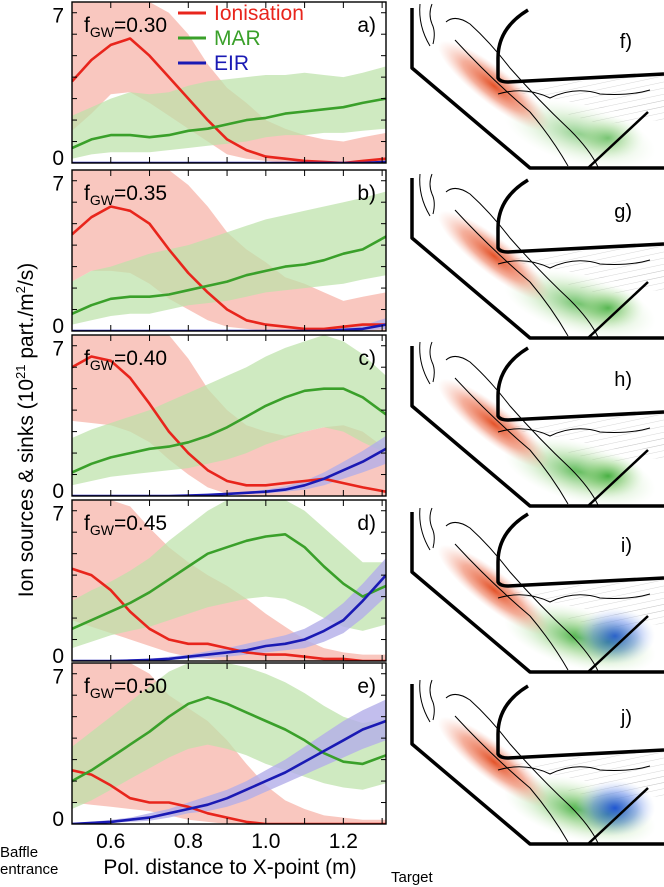  I want to click on target-label: Target, so click(412, 877).